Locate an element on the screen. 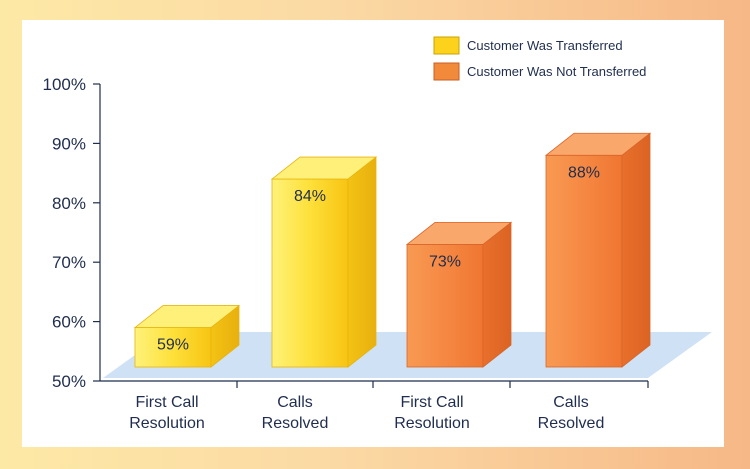  bar: 59% is located at coordinates (187, 336).